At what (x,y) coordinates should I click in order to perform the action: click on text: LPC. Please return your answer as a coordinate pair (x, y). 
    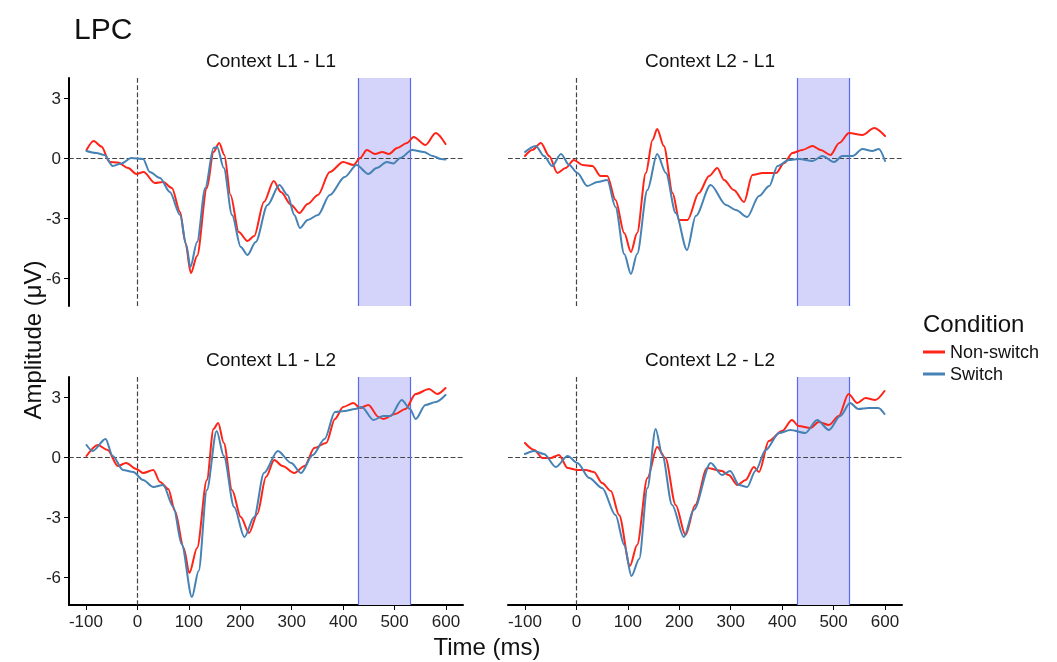
    Looking at the image, I should click on (103, 28).